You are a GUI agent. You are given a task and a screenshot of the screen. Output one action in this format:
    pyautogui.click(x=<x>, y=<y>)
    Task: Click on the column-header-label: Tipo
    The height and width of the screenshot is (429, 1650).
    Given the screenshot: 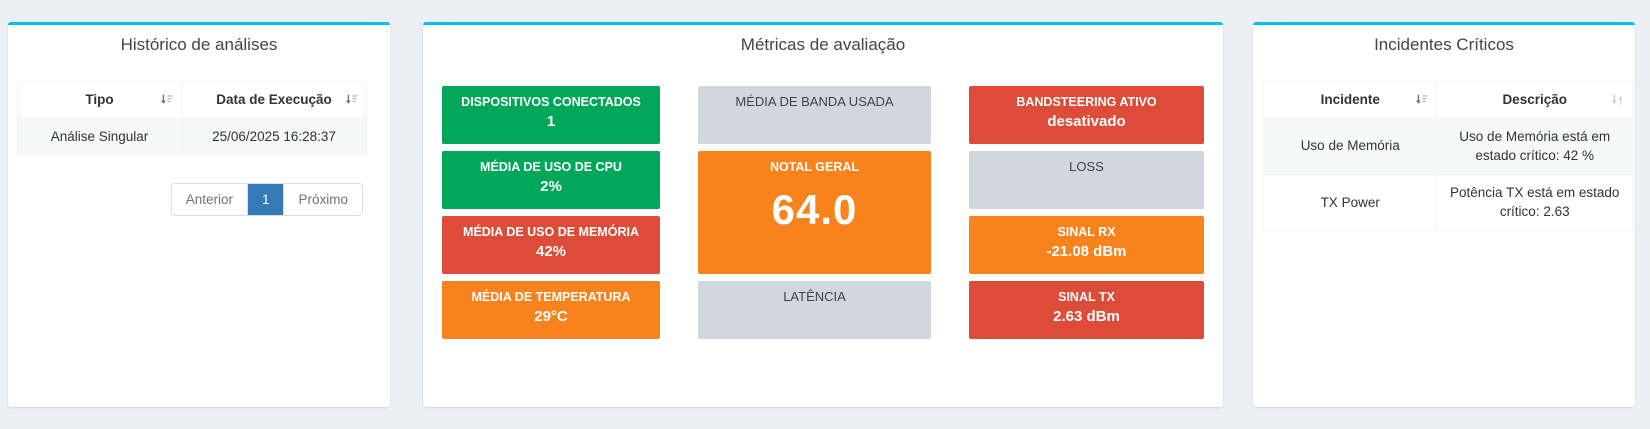 What is the action you would take?
    pyautogui.click(x=99, y=100)
    